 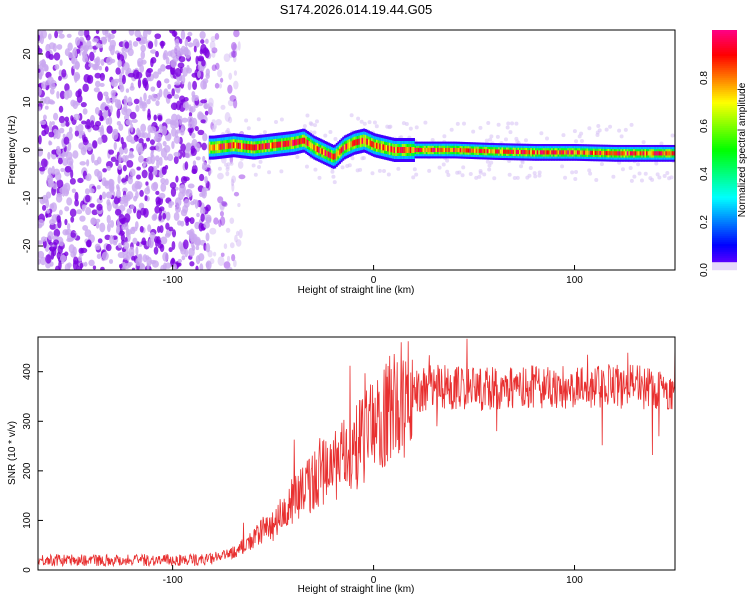 What do you see at coordinates (27, 420) in the screenshot?
I see `y-tick-label: 300` at bounding box center [27, 420].